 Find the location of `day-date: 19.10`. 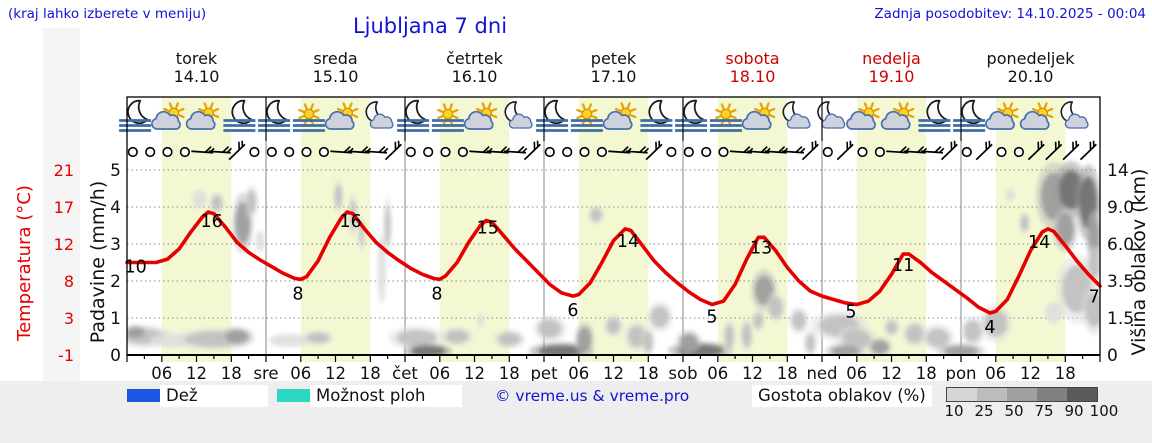

day-date: 19.10 is located at coordinates (891, 76).